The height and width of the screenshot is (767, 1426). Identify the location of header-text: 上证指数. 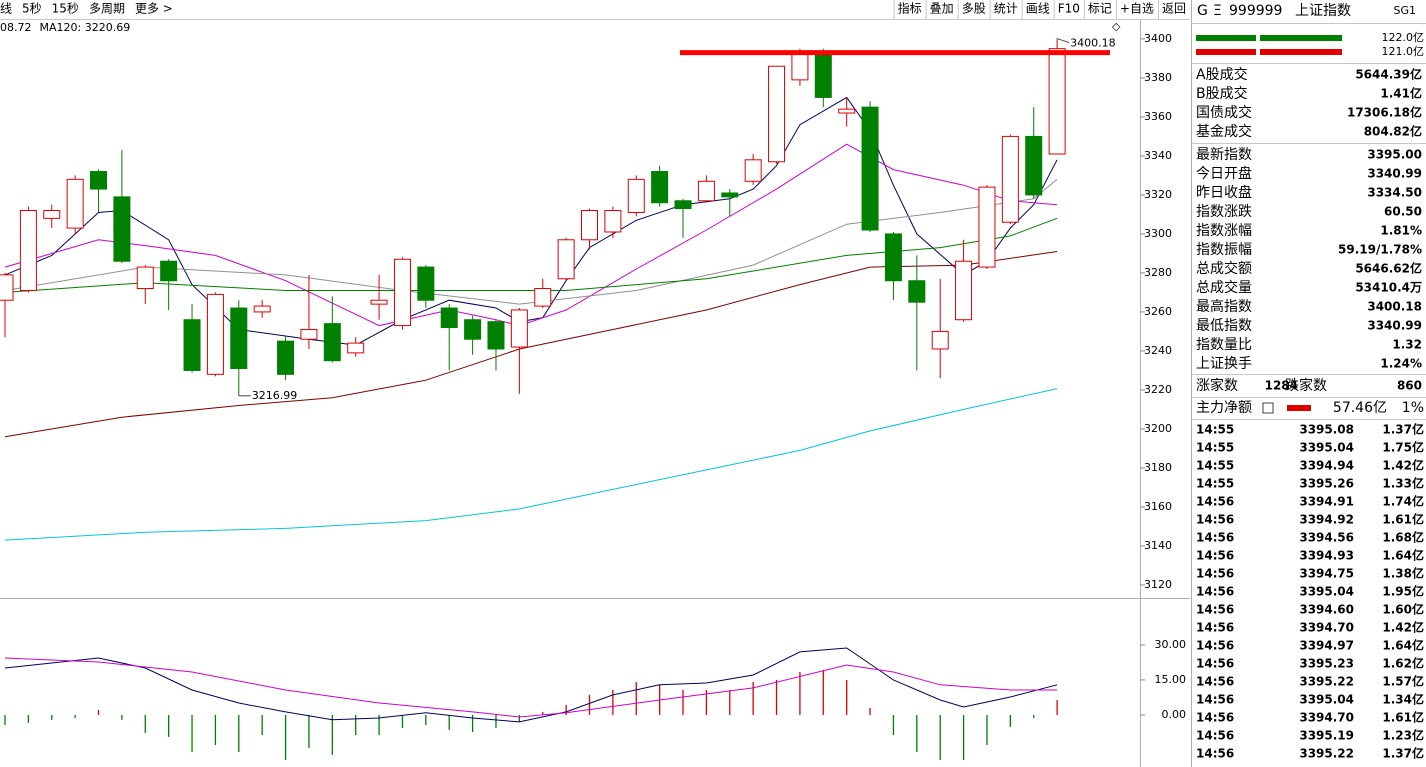
(1323, 11).